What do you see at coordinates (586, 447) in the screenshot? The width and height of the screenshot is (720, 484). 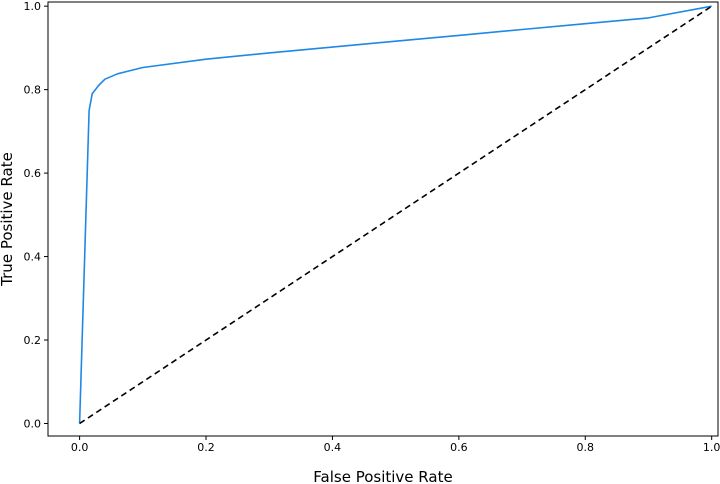 I see `x-tick-label: 0.8` at bounding box center [586, 447].